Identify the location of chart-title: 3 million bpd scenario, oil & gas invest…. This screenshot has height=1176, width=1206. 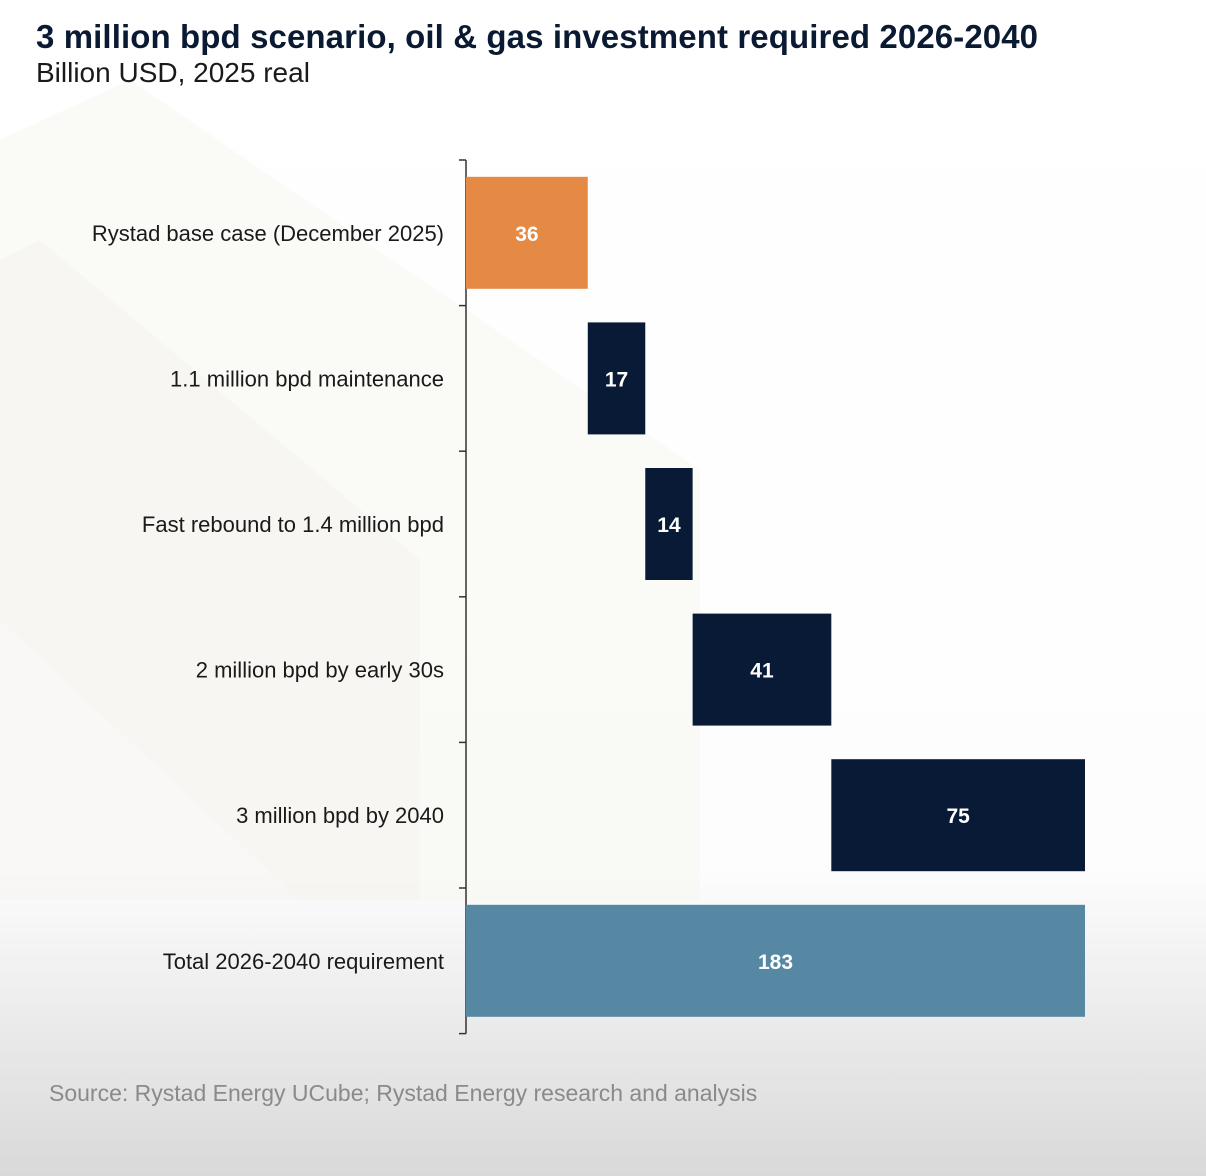
(537, 36).